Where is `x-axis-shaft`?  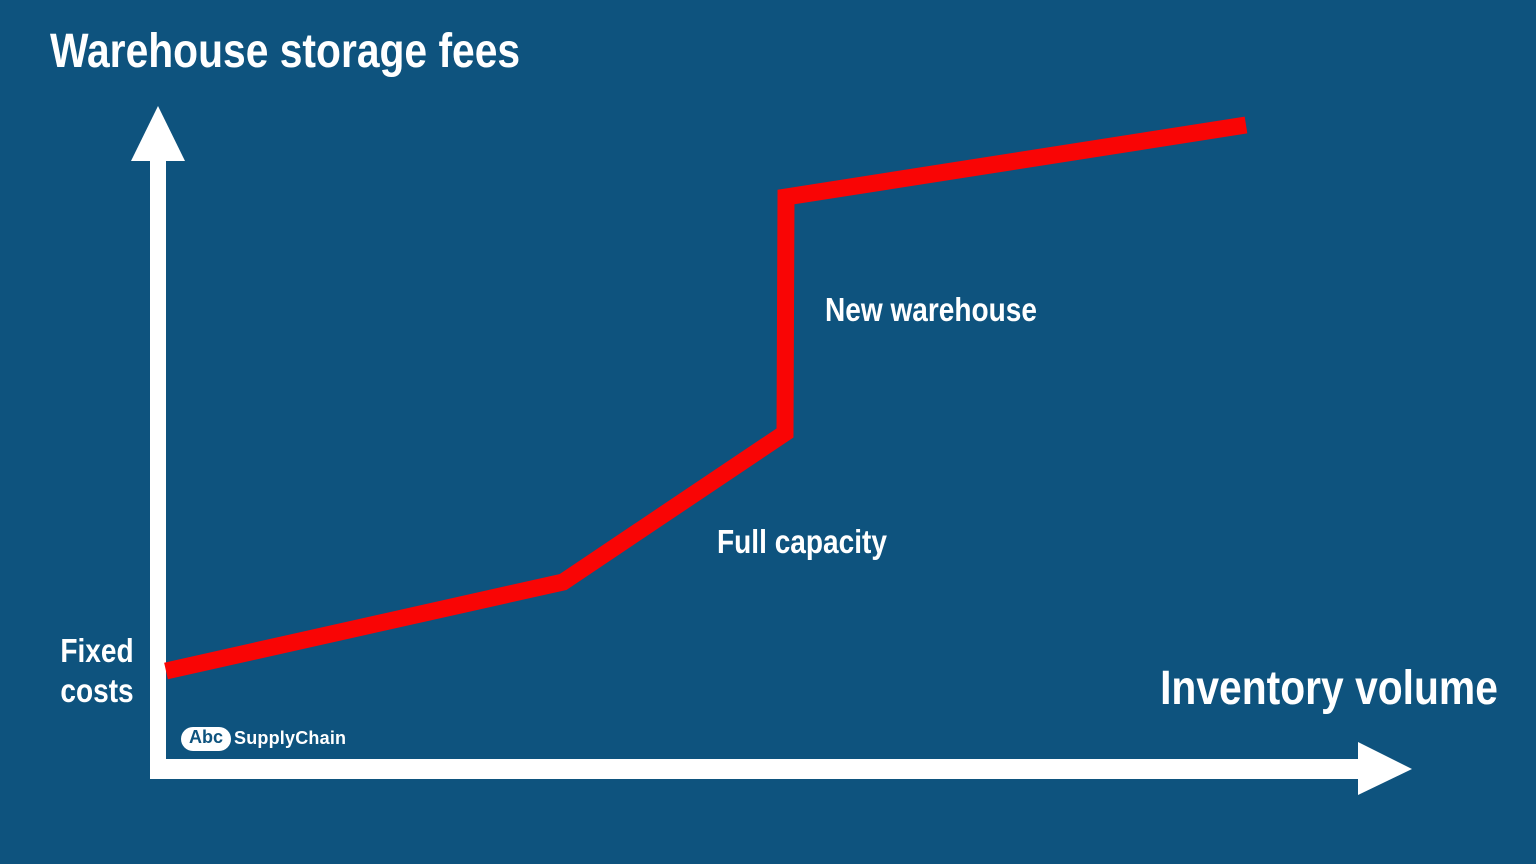 x-axis-shaft is located at coordinates (755, 769).